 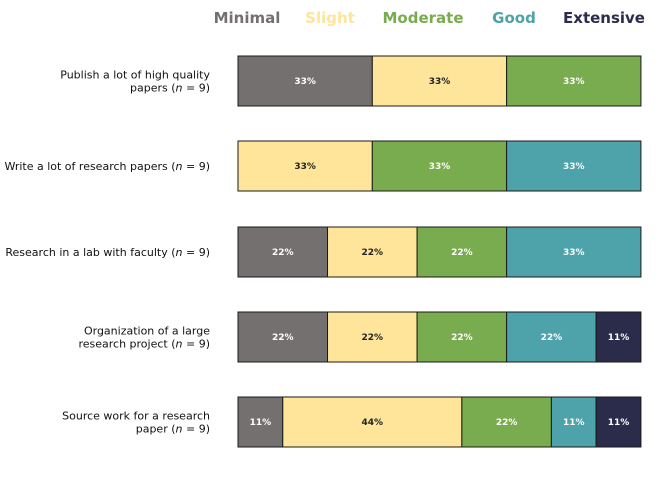 What do you see at coordinates (107, 166) in the screenshot?
I see `category-label: Write a lot of research papers (n = 9)` at bounding box center [107, 166].